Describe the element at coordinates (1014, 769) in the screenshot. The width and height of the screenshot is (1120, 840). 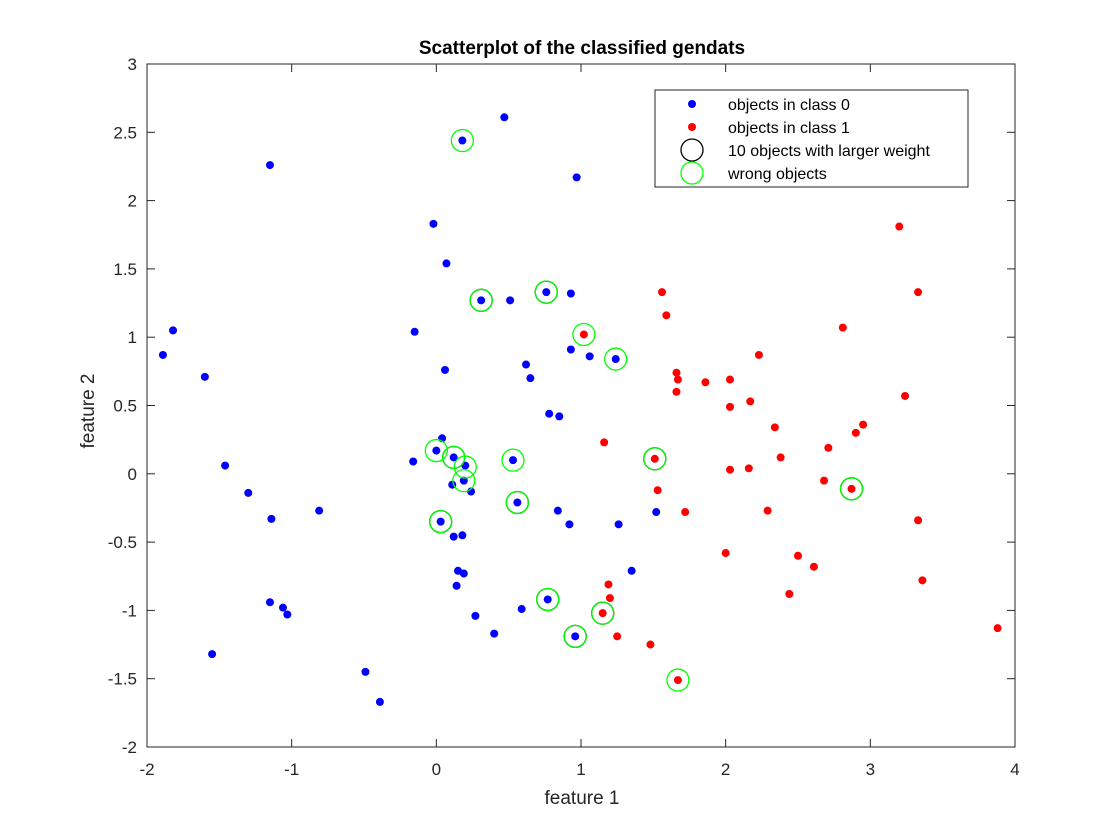
I see `x-tick-label: 4` at that location.